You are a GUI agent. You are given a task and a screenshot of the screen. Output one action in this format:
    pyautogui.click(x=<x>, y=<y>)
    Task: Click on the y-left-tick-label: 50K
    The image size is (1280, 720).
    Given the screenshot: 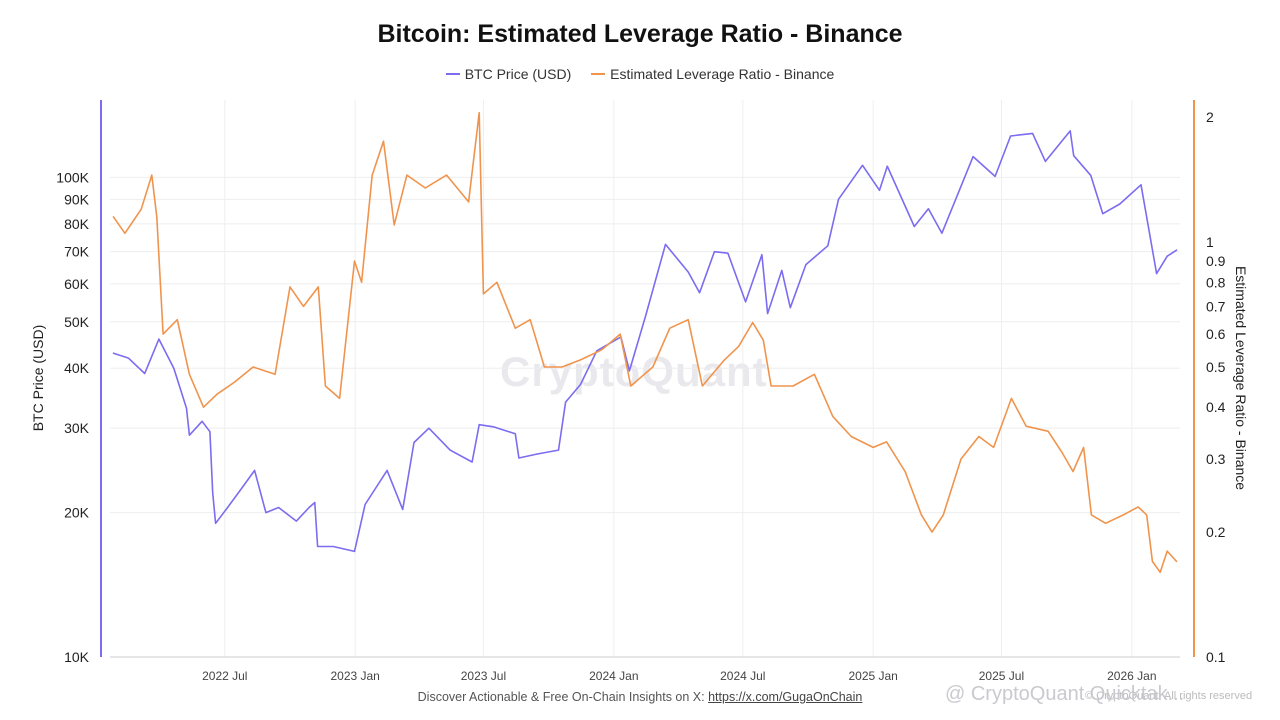 What is the action you would take?
    pyautogui.click(x=77, y=322)
    